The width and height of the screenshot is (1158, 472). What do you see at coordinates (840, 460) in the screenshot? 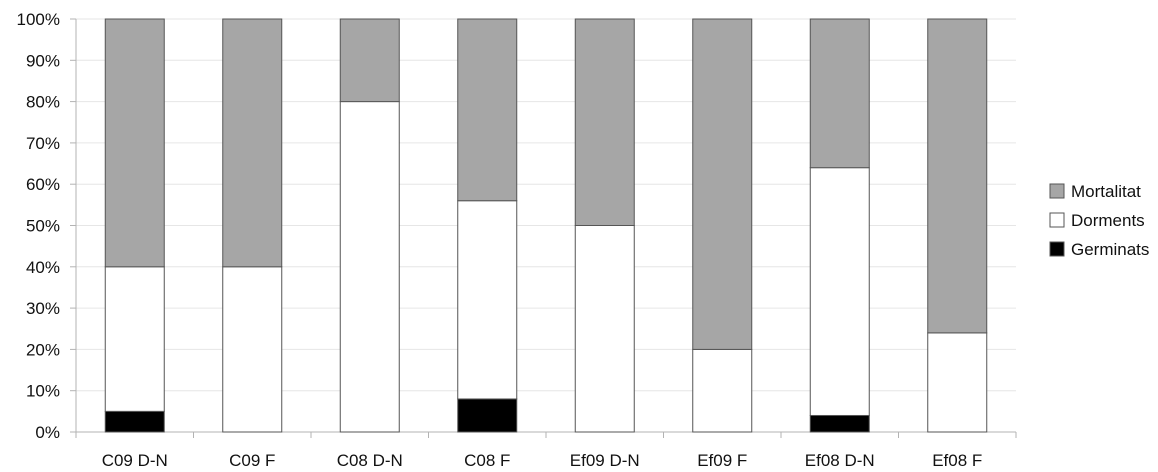
I see `x-tick-label: Ef08 D-N` at bounding box center [840, 460].